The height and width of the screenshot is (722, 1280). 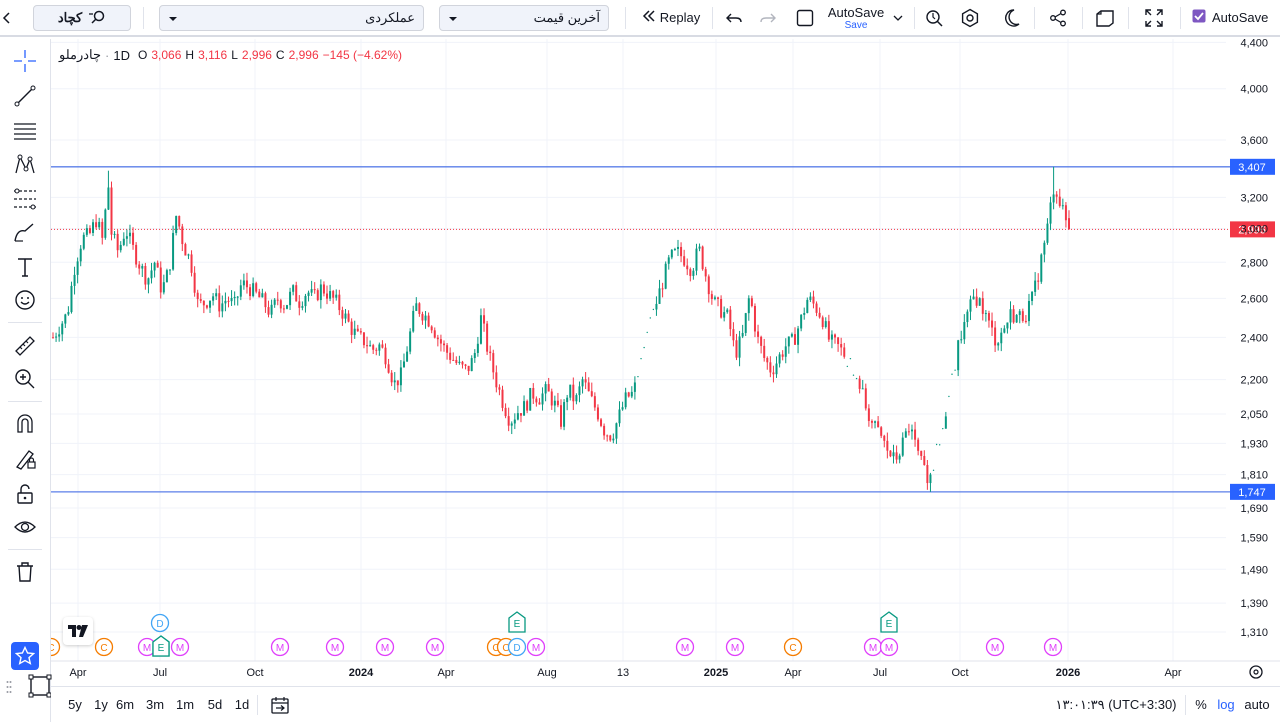 I want to click on pattern-icon, so click(x=25, y=165).